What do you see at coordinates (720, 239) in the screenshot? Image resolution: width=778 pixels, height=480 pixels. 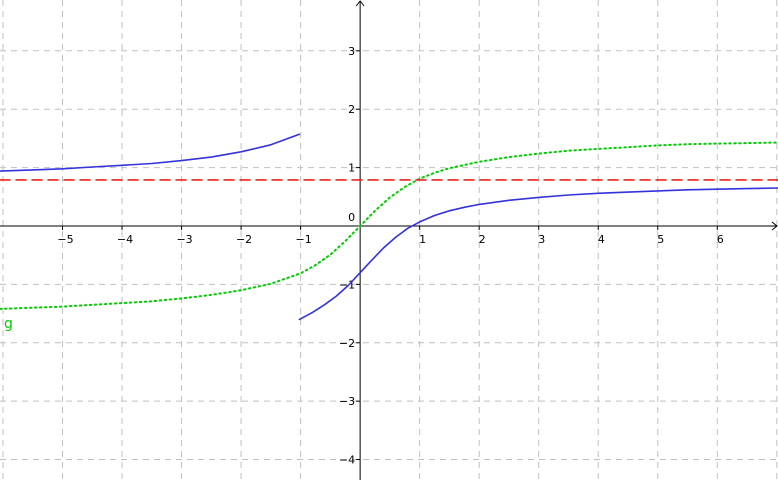 I see `x-tick-label: 6` at bounding box center [720, 239].